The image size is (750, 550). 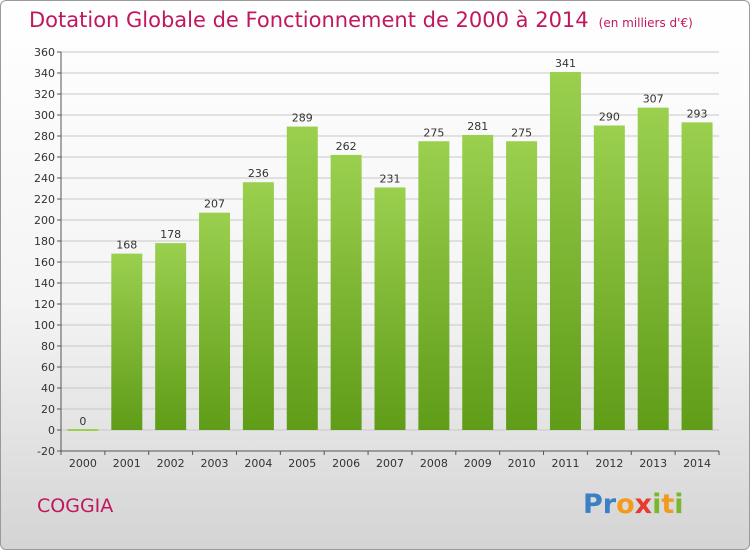 What do you see at coordinates (477, 126) in the screenshot?
I see `data-label-2009: 281` at bounding box center [477, 126].